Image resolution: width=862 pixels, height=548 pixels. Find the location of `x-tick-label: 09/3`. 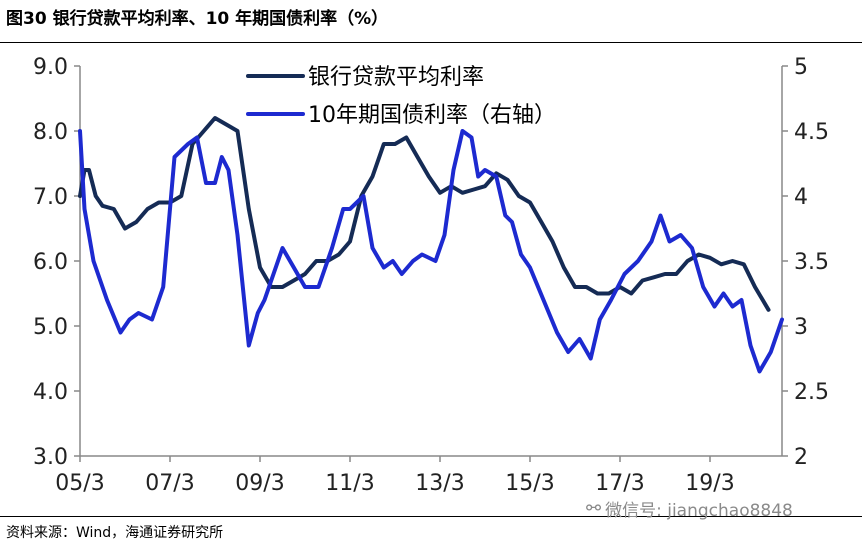

x-tick-label: 09/3 is located at coordinates (259, 483).